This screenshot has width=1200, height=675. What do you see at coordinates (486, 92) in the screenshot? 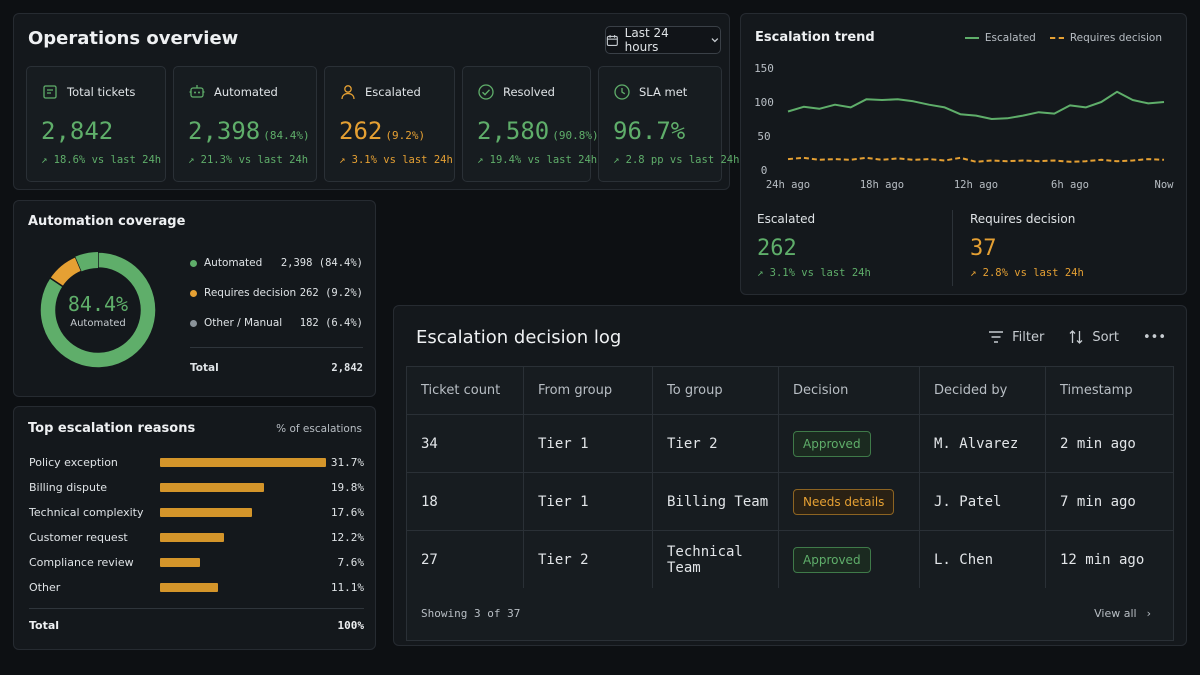
I see `check-circle-icon` at bounding box center [486, 92].